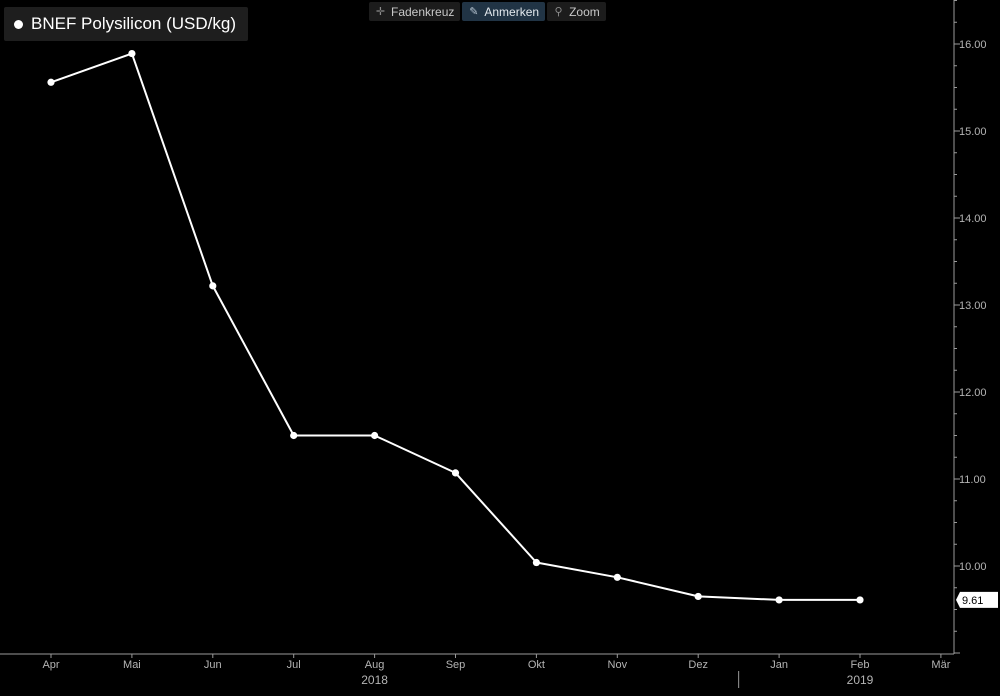 The height and width of the screenshot is (696, 1000). I want to click on annotate-label: Anmerken, so click(512, 11).